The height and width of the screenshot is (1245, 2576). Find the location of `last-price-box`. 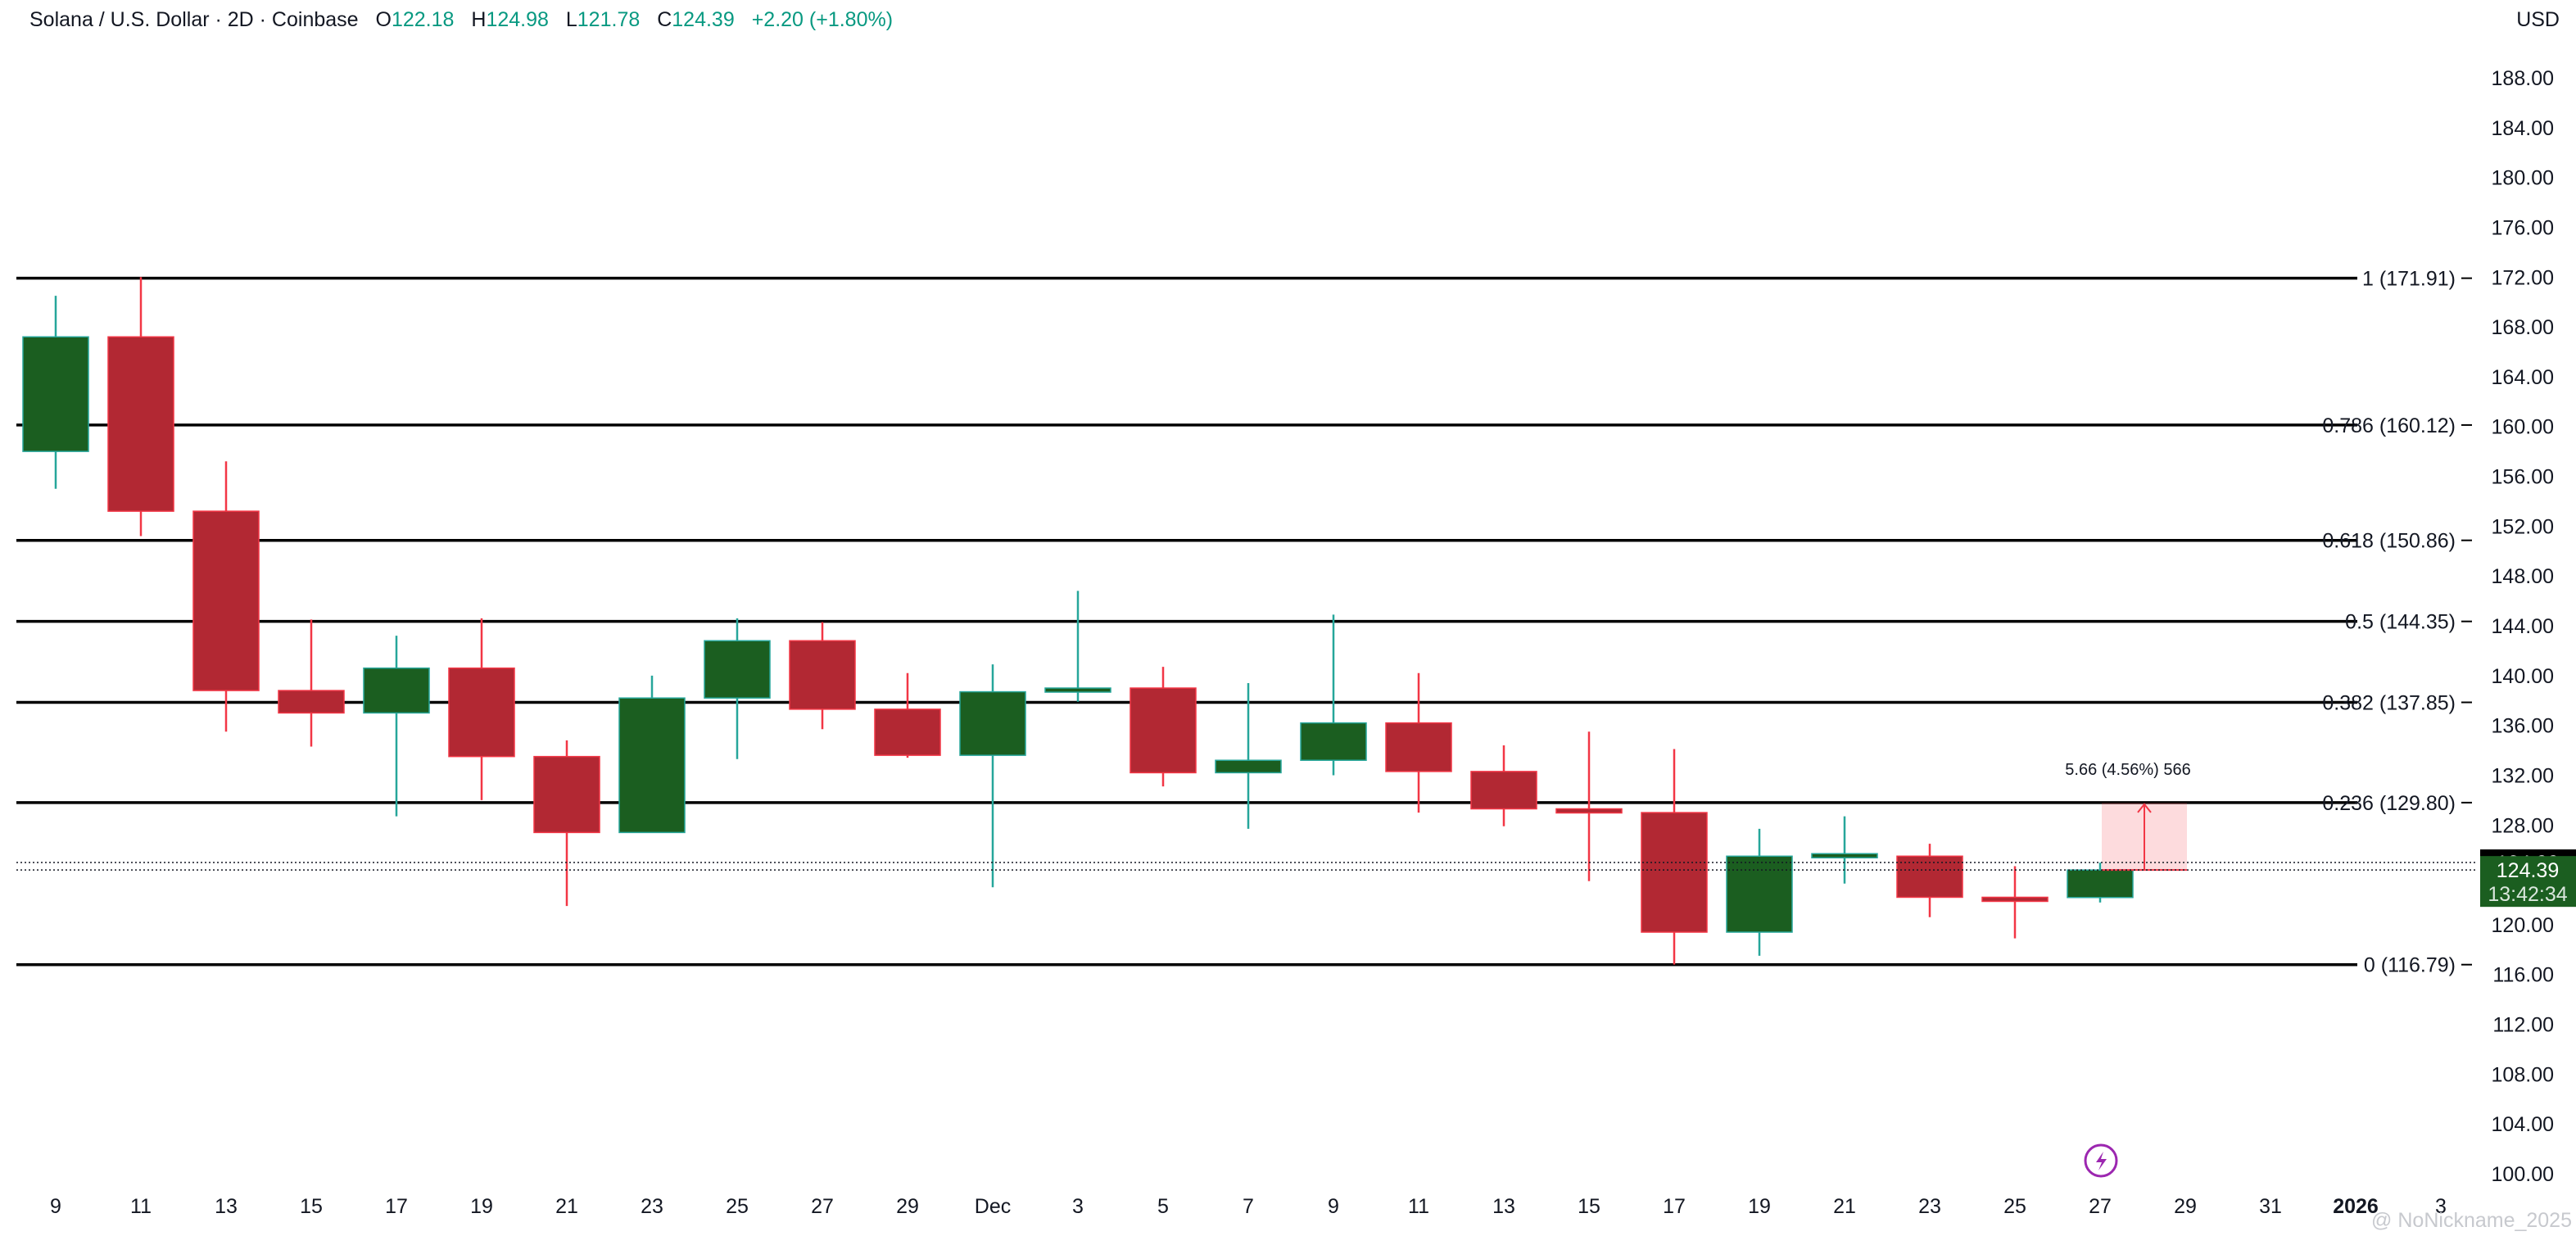

last-price-box is located at coordinates (2528, 882).